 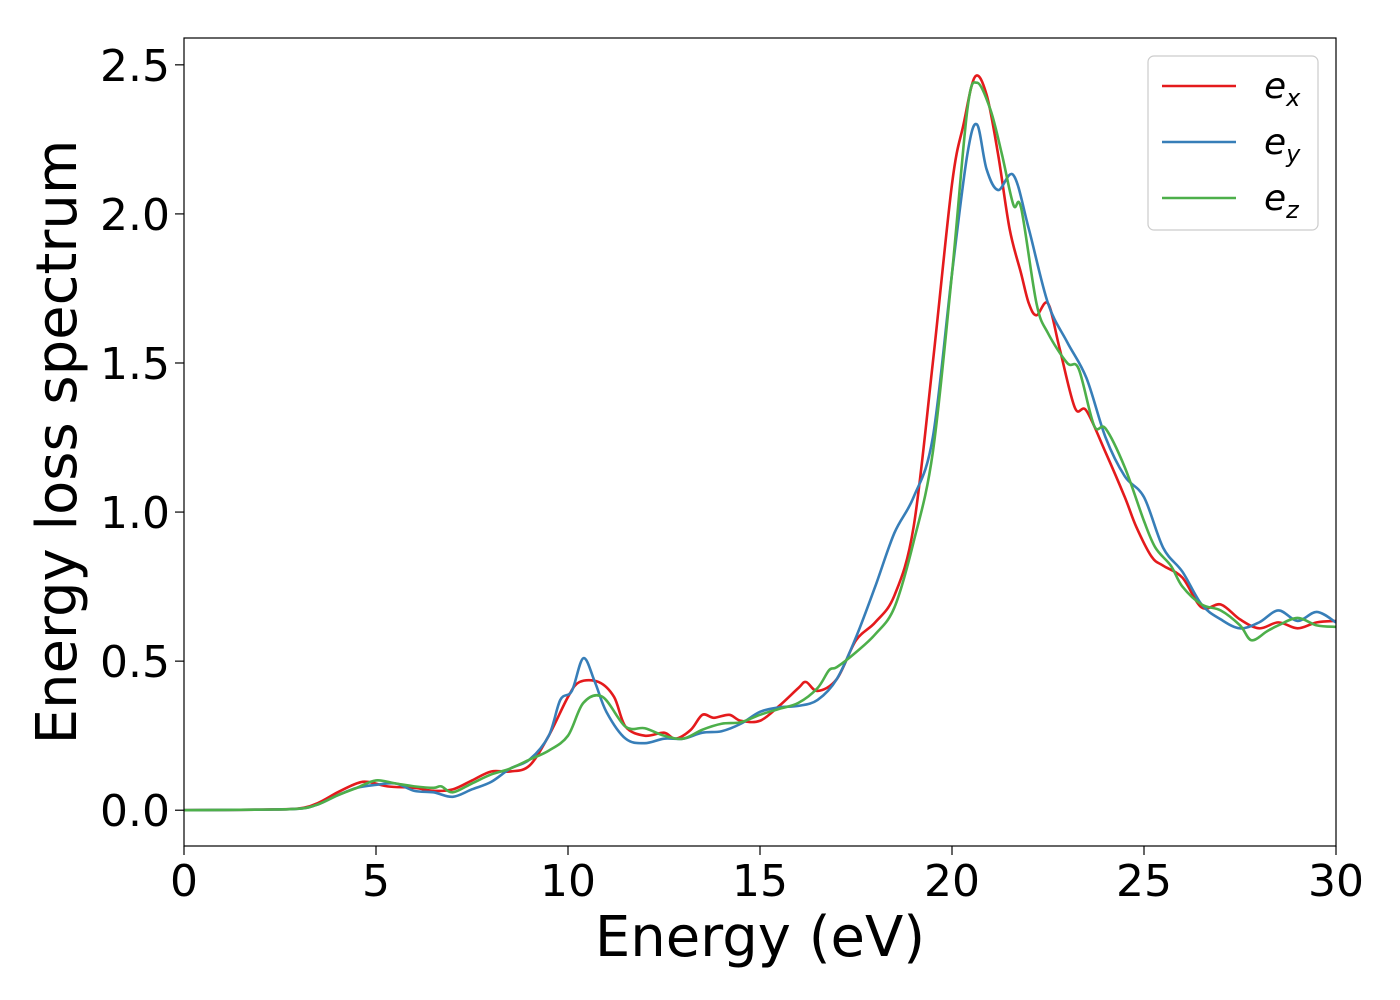 I want to click on y-tick-label: 2.5, so click(x=135, y=66).